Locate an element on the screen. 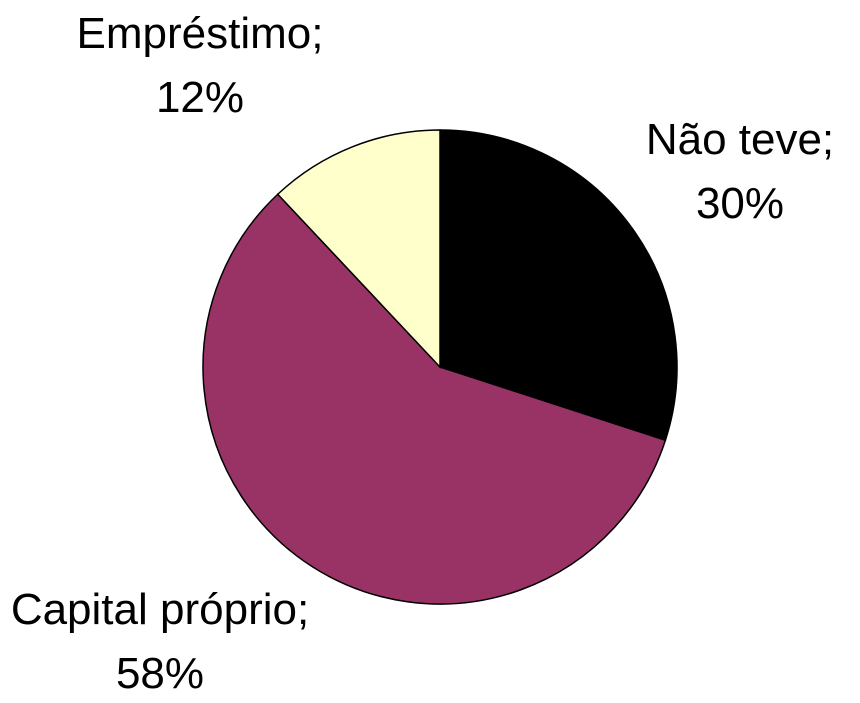 The width and height of the screenshot is (860, 703). category-label: Capital próprio; is located at coordinates (160, 609).